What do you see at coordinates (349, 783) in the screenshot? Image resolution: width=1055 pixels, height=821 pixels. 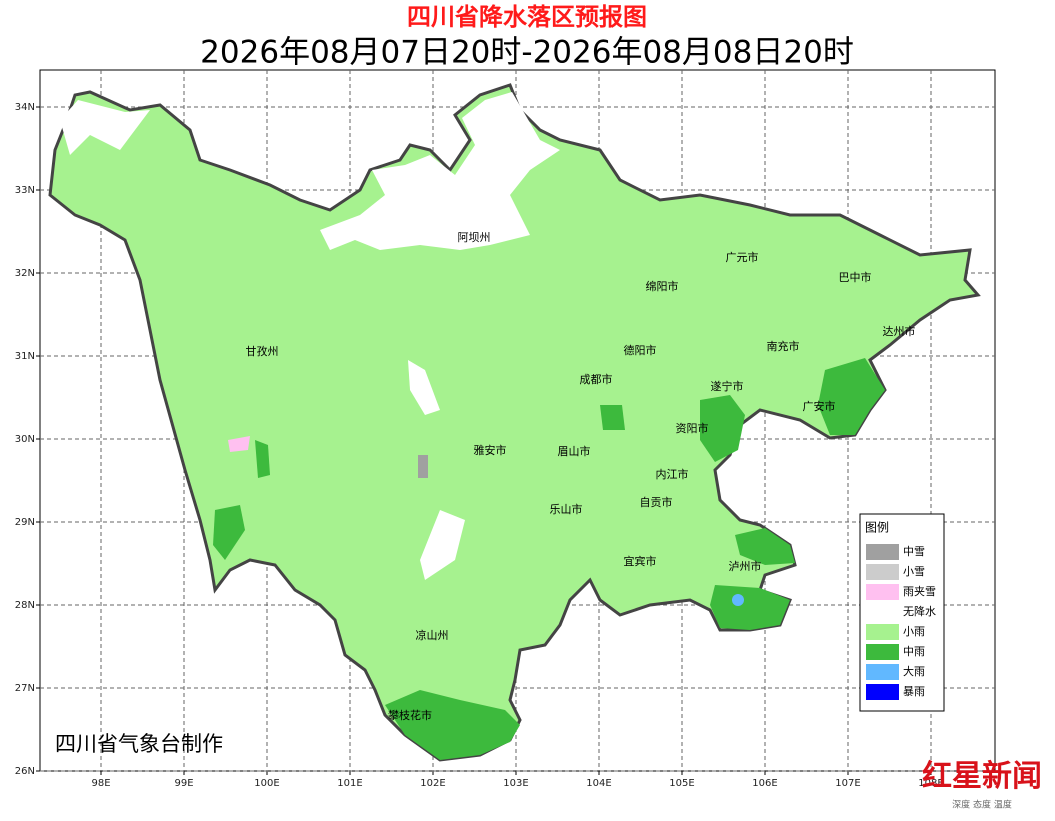 I see `x-tick-label: 101E` at bounding box center [349, 783].